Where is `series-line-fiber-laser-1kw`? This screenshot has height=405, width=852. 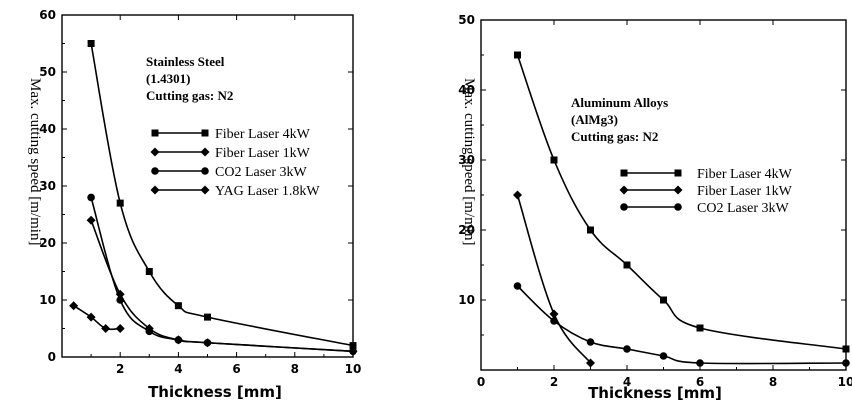
series-line-fiber-laser-1kw is located at coordinates (554, 279).